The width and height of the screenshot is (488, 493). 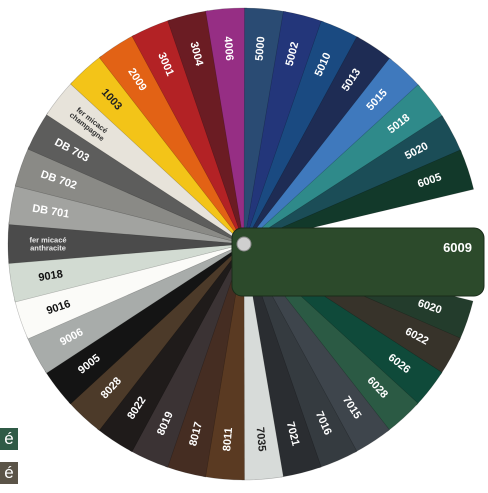 I want to click on swatch-label-5002: 5002, so click(x=293, y=54).